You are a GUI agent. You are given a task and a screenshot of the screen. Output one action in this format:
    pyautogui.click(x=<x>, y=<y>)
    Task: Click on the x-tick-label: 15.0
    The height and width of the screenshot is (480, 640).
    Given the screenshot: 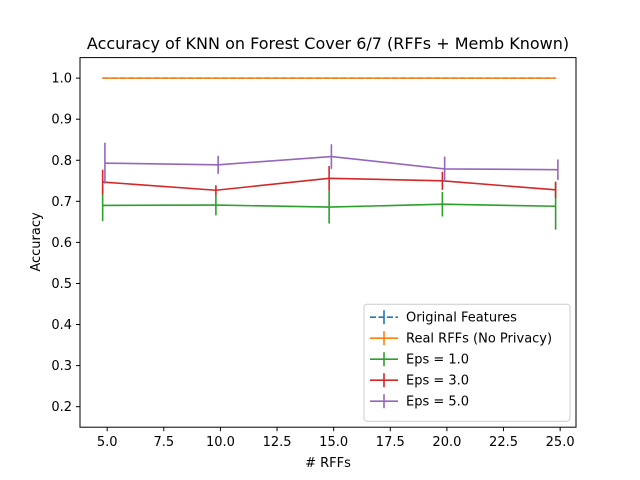 What is the action you would take?
    pyautogui.click(x=333, y=442)
    